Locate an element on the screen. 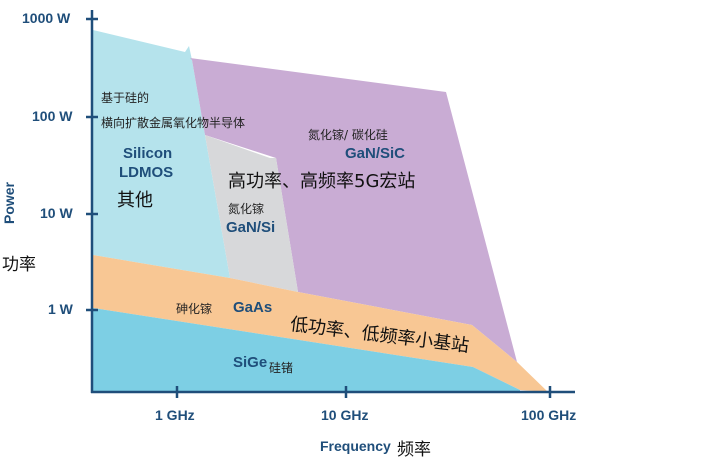 Image resolution: width=701 pixels, height=460 pixels. gan-si-en: GaN/Si is located at coordinates (251, 227).